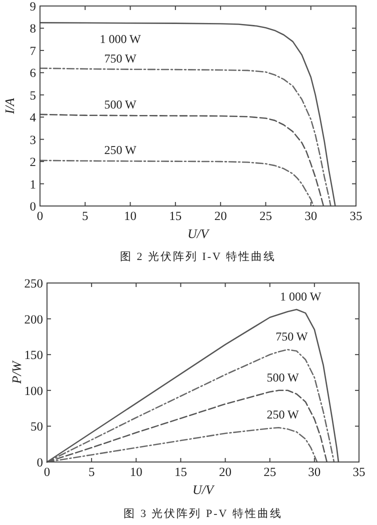  What do you see at coordinates (33, 7) in the screenshot?
I see `y-tick-label: 9` at bounding box center [33, 7].